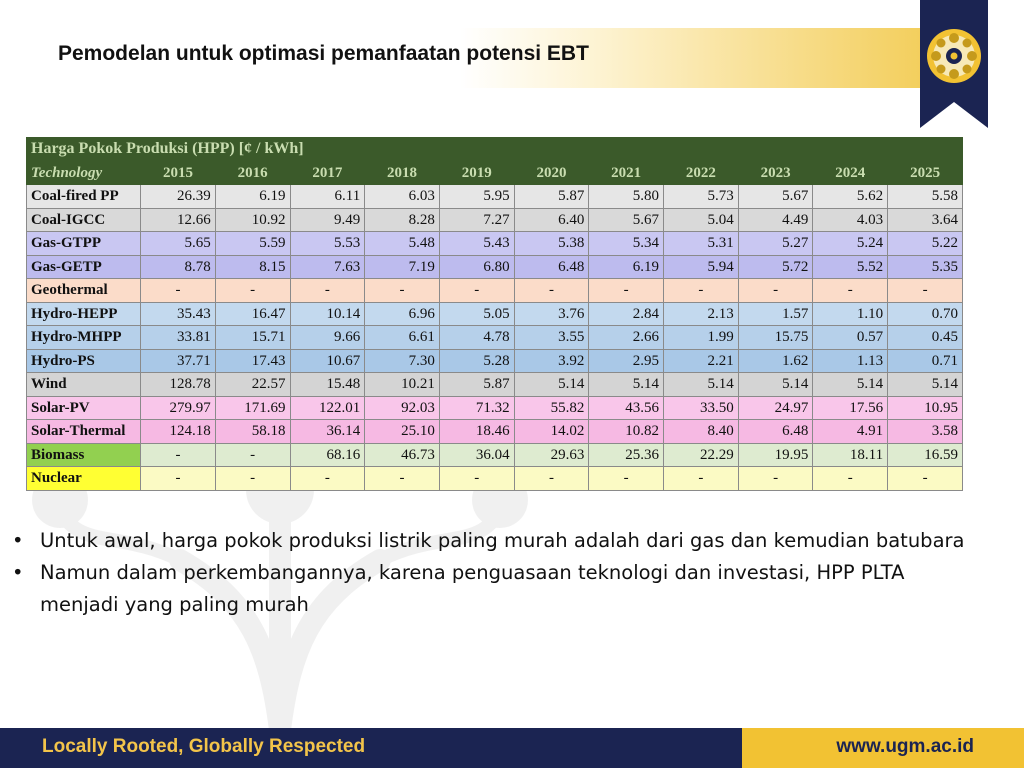 Image resolution: width=1024 pixels, height=768 pixels. I want to click on hpp-value-cell: 17.56, so click(850, 407).